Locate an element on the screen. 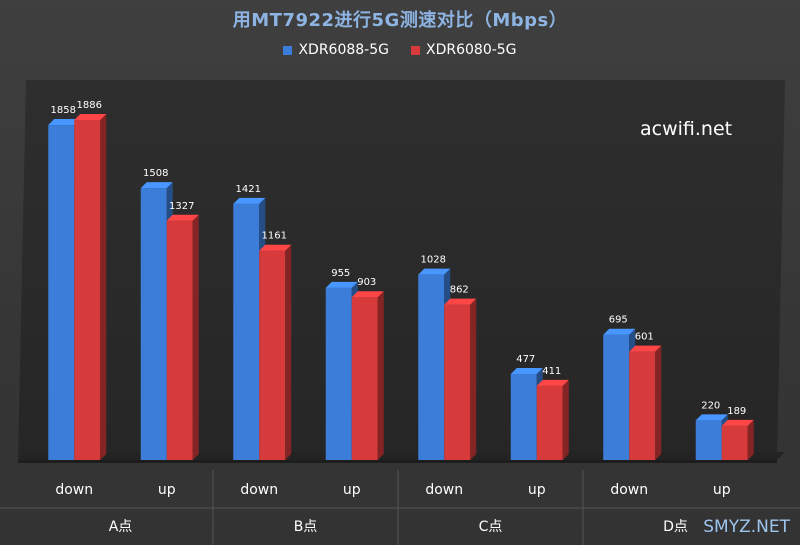 This screenshot has width=800, height=545. legend-item-series-2: XDR6080-5G is located at coordinates (464, 50).